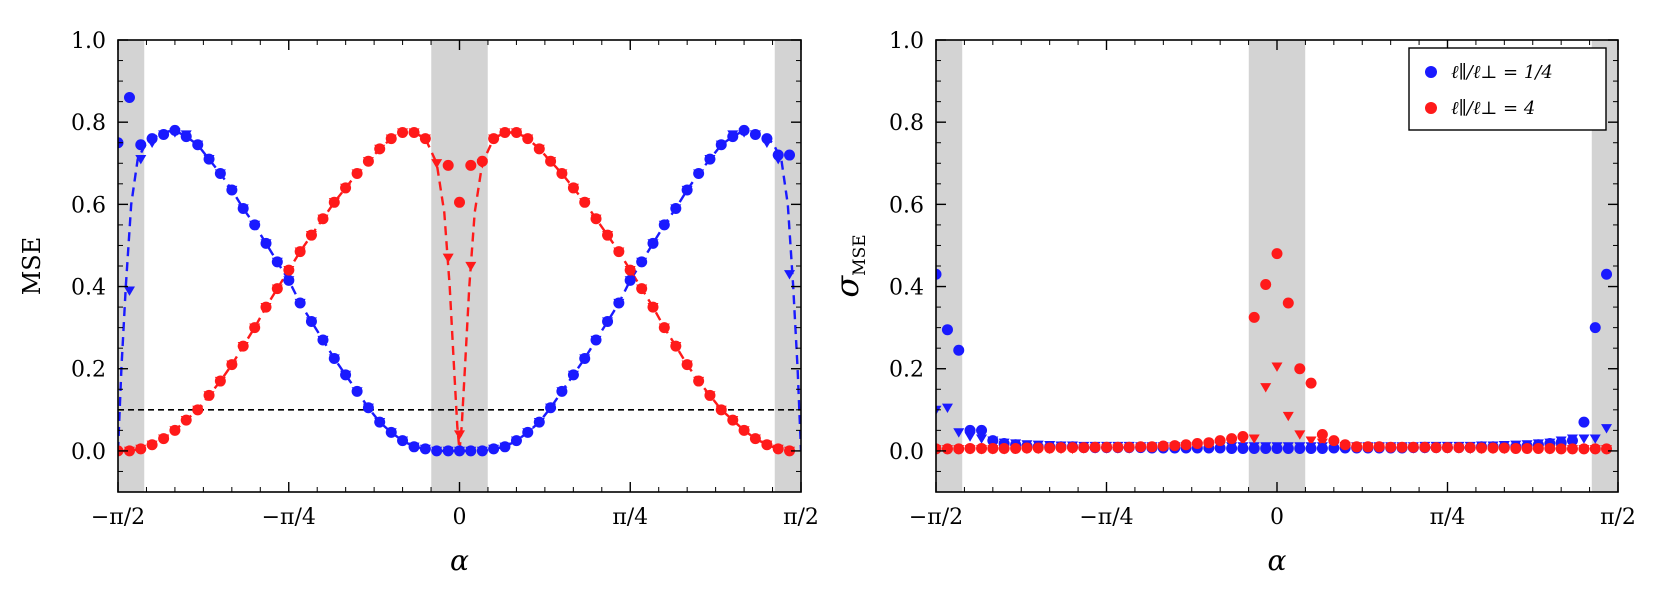 The width and height of the screenshot is (1660, 597). Describe the element at coordinates (630, 517) in the screenshot. I see `x-tick-label: π/4` at that location.